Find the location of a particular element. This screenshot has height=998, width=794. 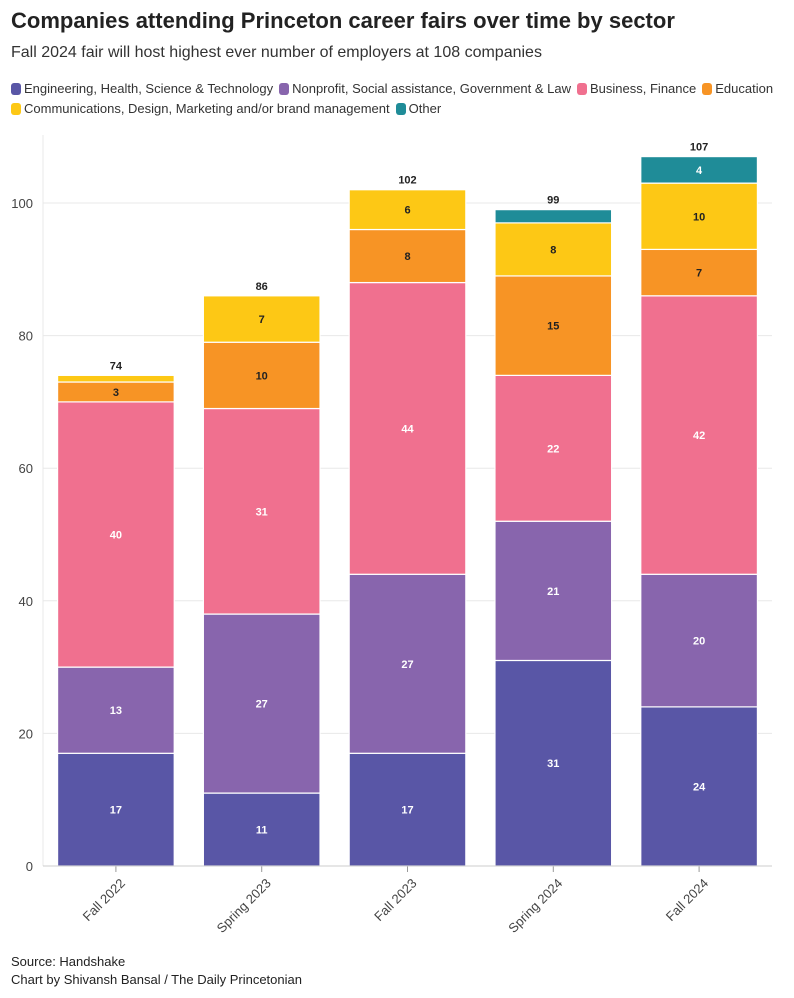

legend-item: Business, Finance is located at coordinates (636, 89).